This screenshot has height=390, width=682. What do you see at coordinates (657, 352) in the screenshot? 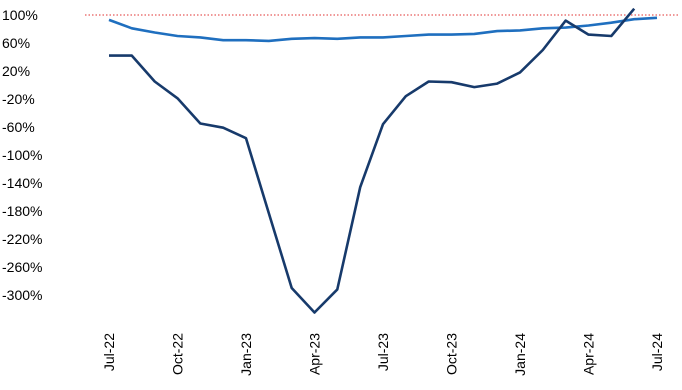
I see `x-tick-label: Jul-24` at bounding box center [657, 352].